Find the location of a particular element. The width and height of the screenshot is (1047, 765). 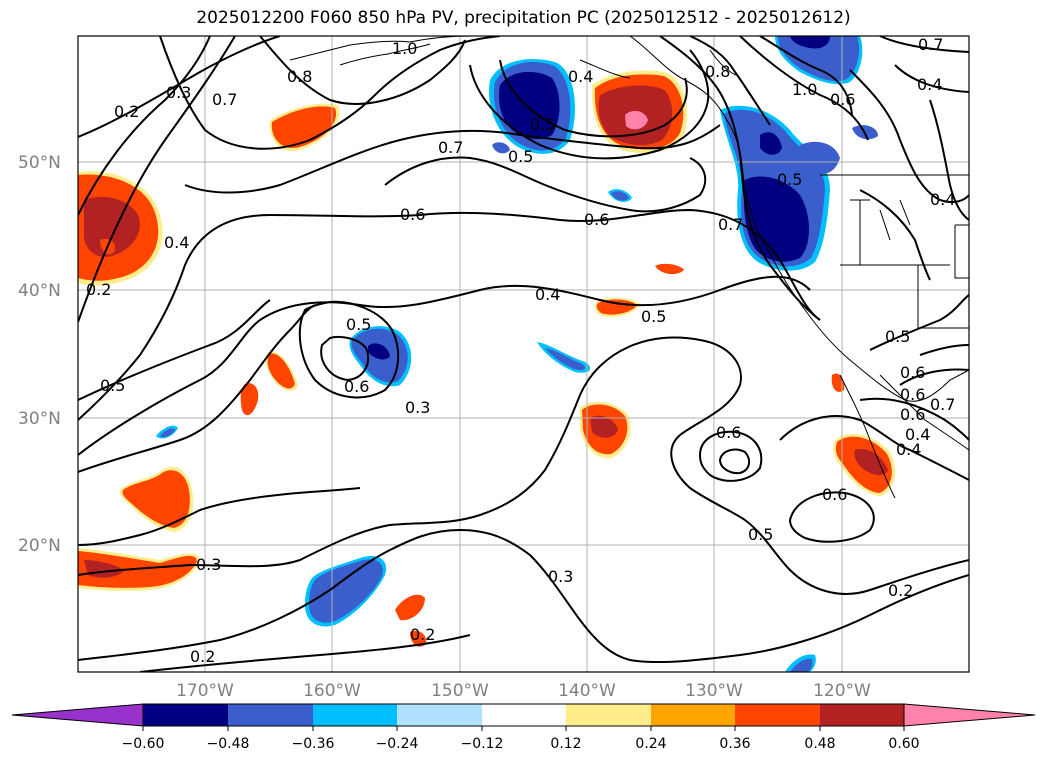

colorbar-tick-label: 0.24 is located at coordinates (650, 744).